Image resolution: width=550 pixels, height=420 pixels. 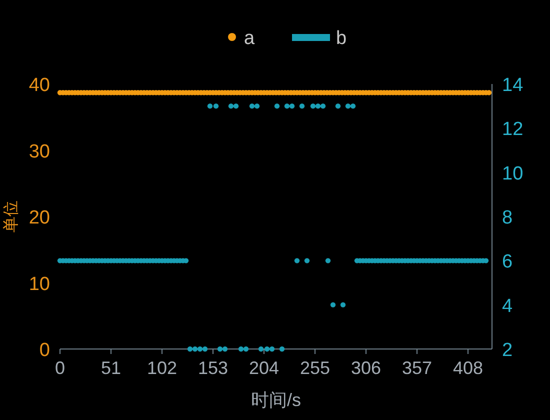 I want to click on x-tick-label: 0, so click(x=60, y=368).